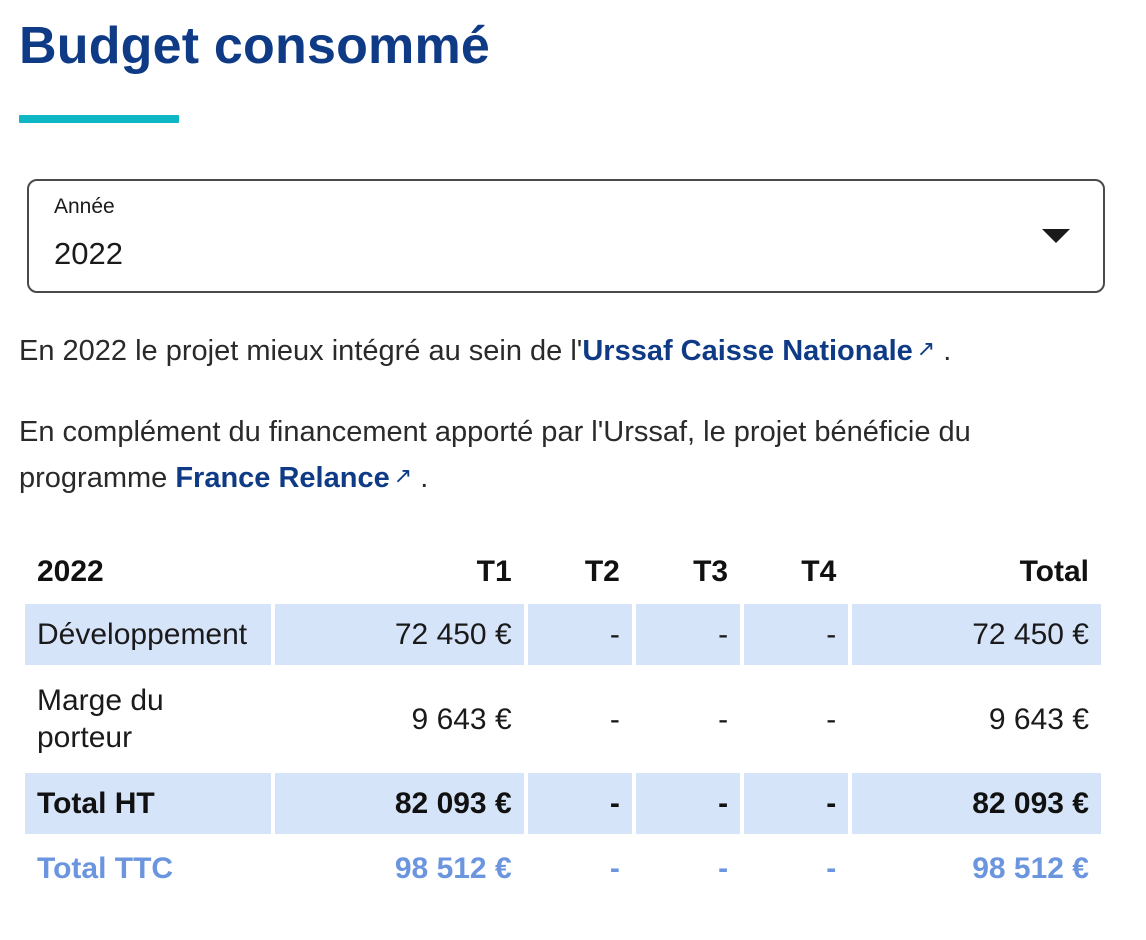 Image resolution: width=1146 pixels, height=940 pixels. I want to click on caret-down-icon, so click(1056, 236).